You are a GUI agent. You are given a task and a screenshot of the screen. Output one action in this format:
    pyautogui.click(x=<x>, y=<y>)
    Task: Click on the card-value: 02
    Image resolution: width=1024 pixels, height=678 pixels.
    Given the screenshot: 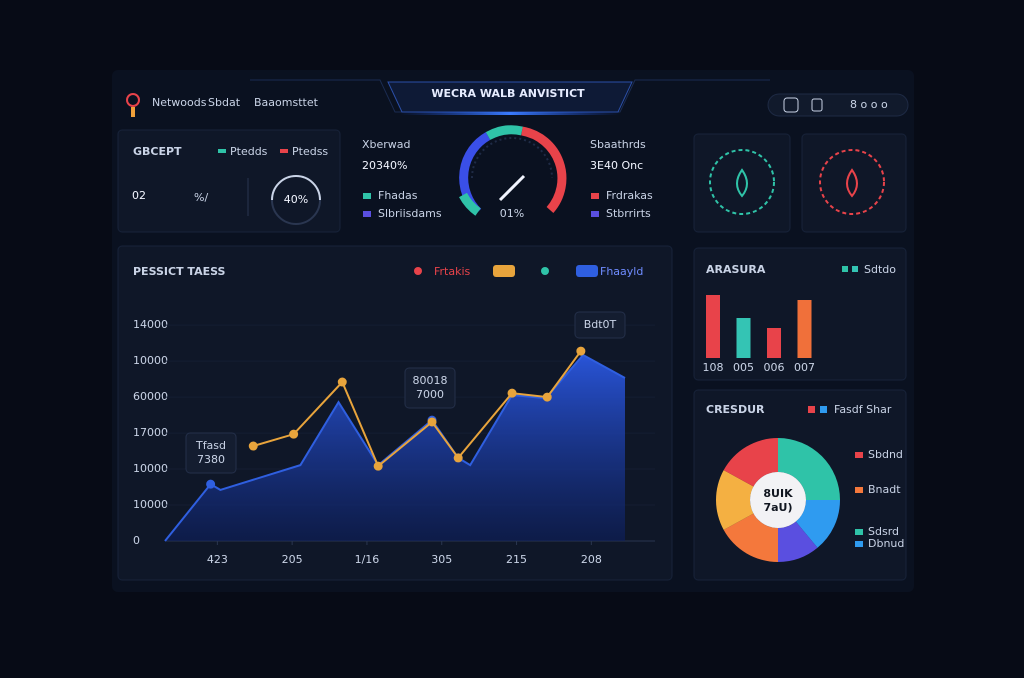 What is the action you would take?
    pyautogui.click(x=139, y=195)
    